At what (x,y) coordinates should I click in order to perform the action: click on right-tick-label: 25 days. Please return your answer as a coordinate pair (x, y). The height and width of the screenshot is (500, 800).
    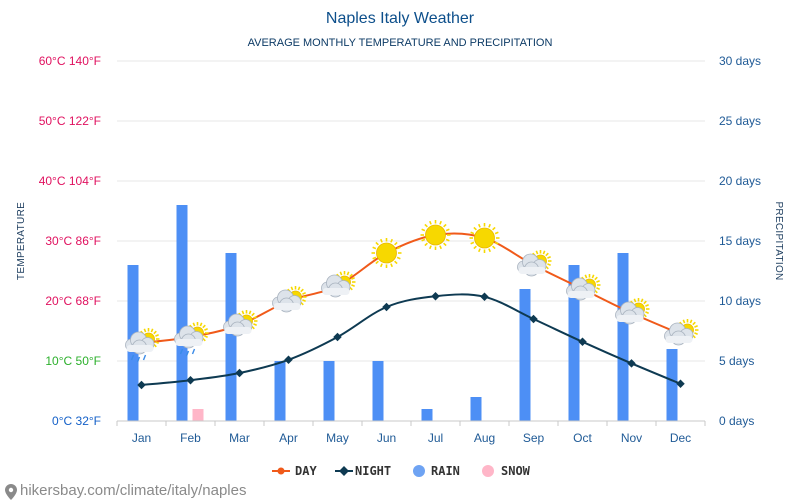
    Looking at the image, I should click on (740, 121).